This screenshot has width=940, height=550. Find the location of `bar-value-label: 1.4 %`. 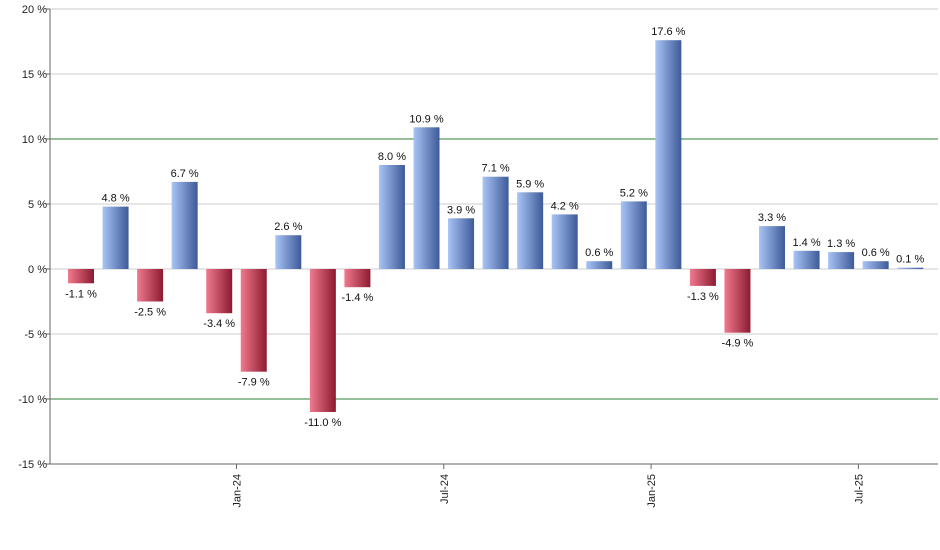

bar-value-label: 1.4 % is located at coordinates (806, 243).